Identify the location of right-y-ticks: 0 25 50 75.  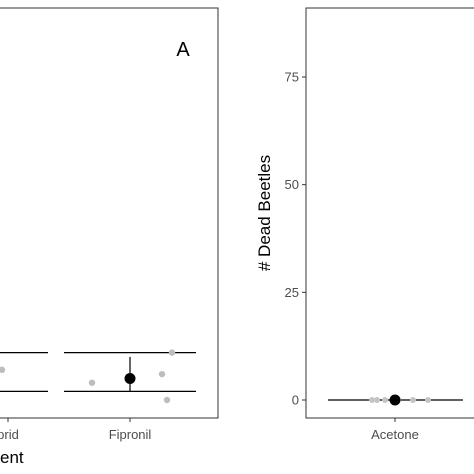
(295, 239).